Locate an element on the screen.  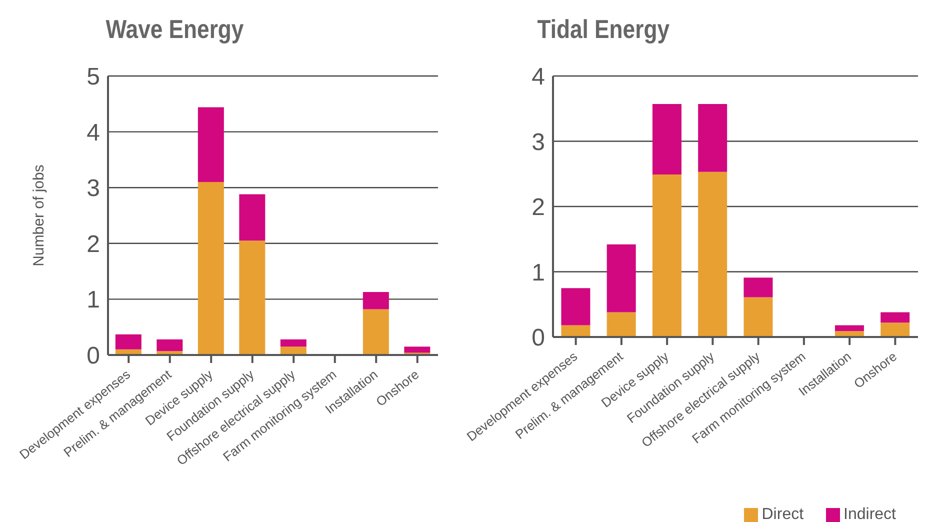
chart-title: Tidal Energy is located at coordinates (603, 29).